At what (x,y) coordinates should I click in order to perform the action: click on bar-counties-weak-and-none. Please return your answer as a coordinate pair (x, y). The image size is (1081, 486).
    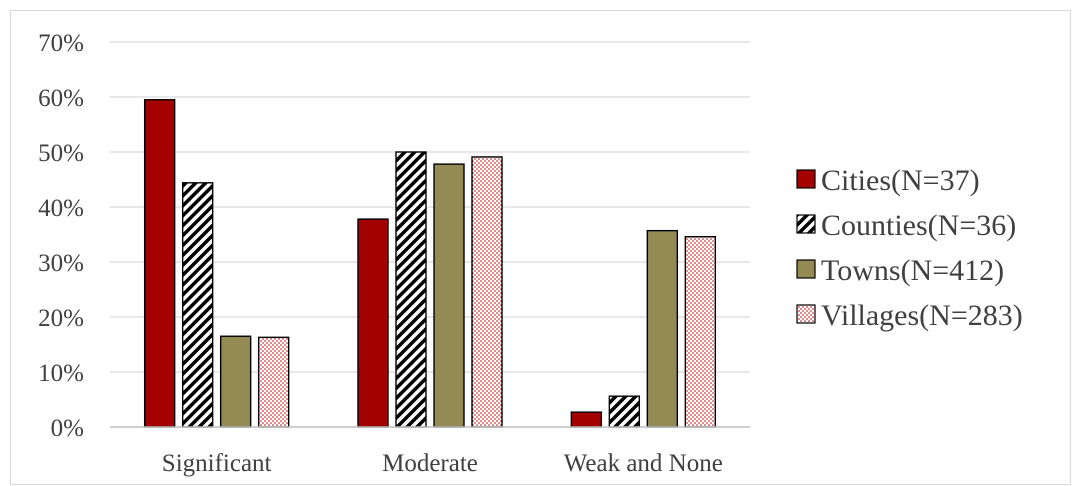
    Looking at the image, I should click on (624, 411).